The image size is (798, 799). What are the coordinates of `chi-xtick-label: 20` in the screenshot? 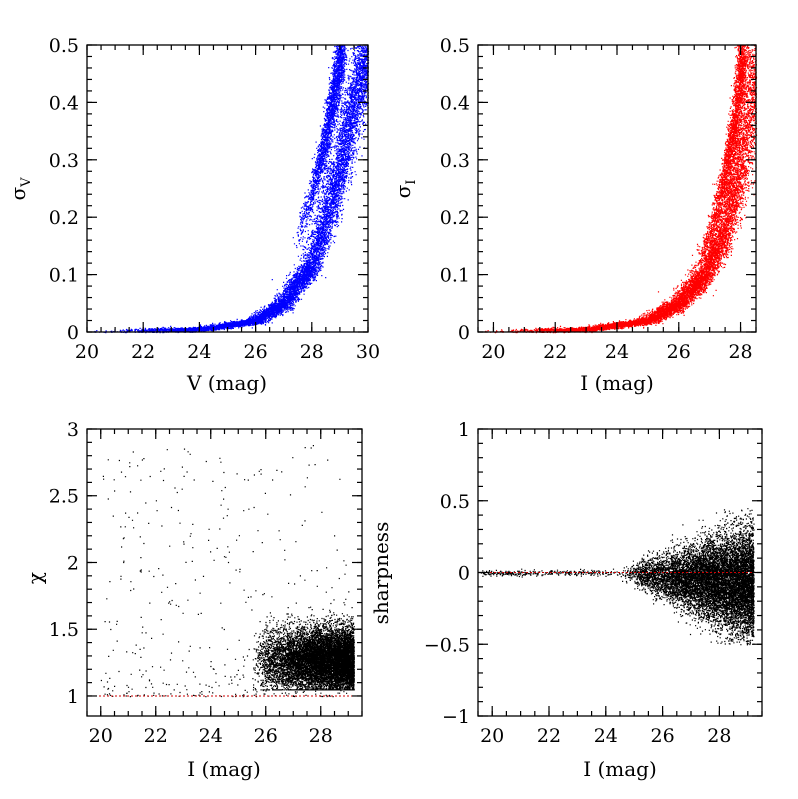 It's located at (101, 736).